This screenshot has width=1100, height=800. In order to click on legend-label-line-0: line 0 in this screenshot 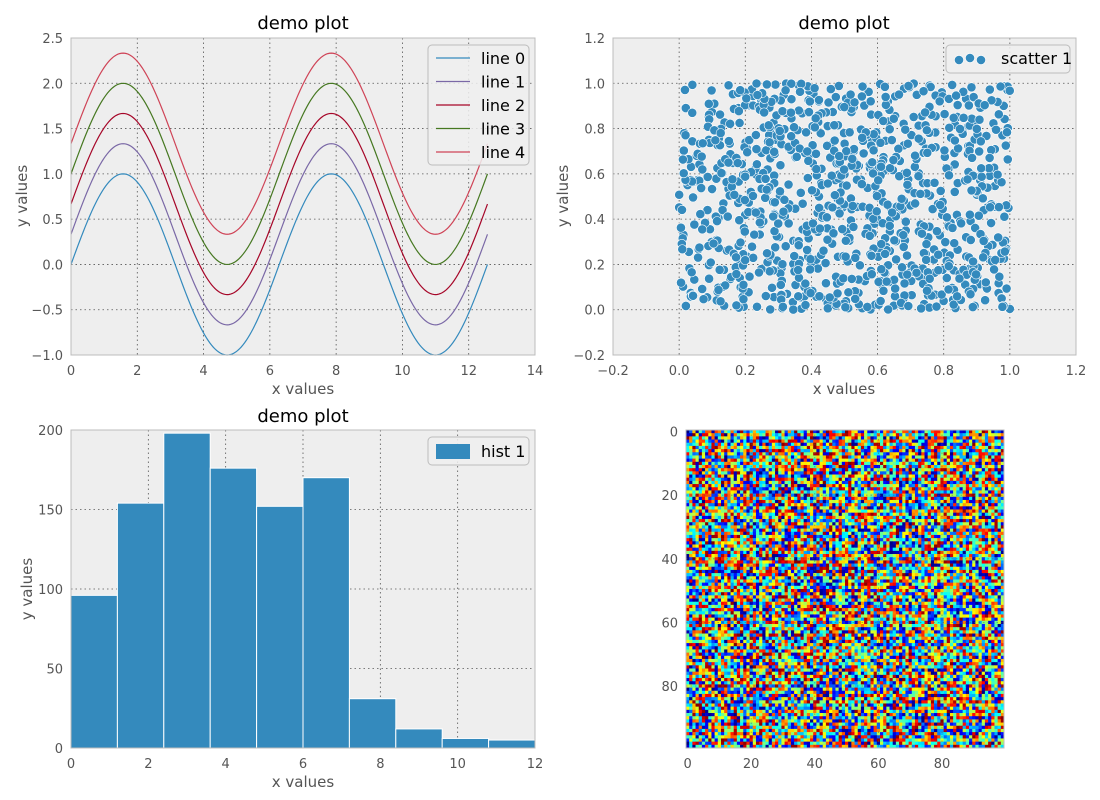, I will do `click(503, 58)`.